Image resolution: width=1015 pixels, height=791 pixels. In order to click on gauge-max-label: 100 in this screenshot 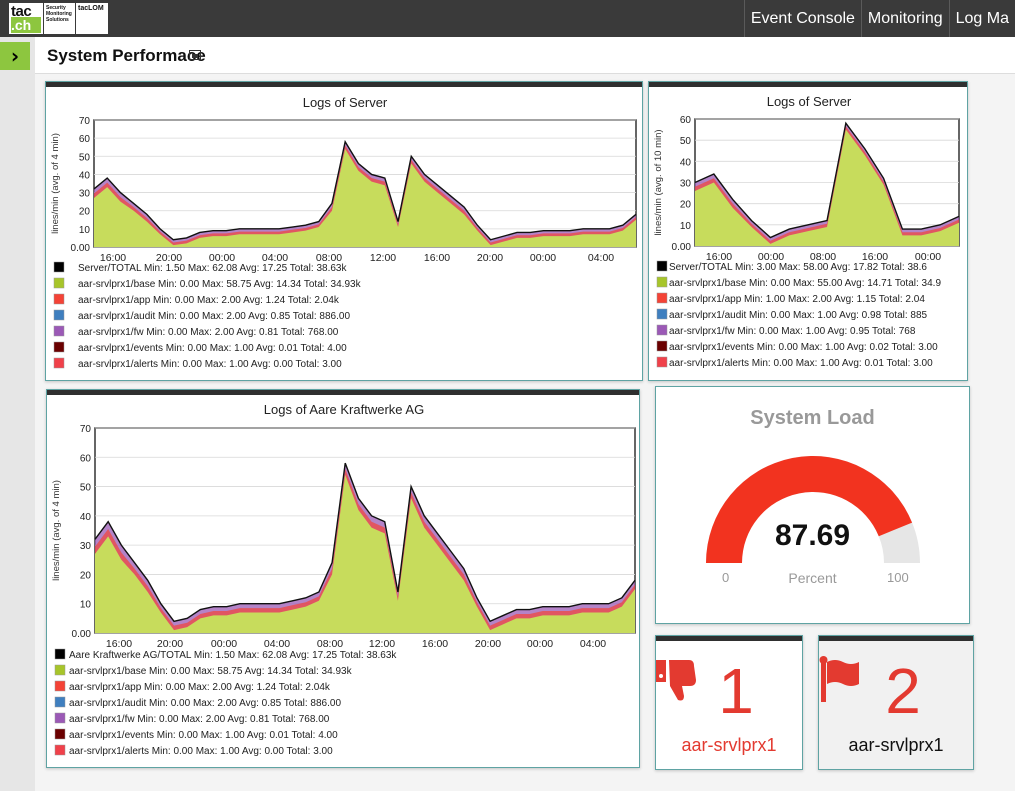, I will do `click(898, 577)`.